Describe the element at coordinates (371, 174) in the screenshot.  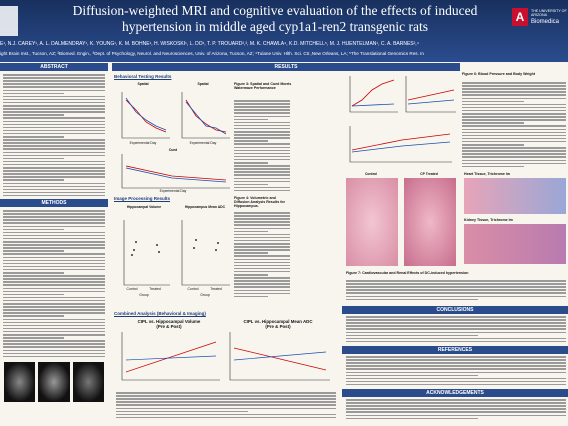
I see `image-label: Control` at that location.